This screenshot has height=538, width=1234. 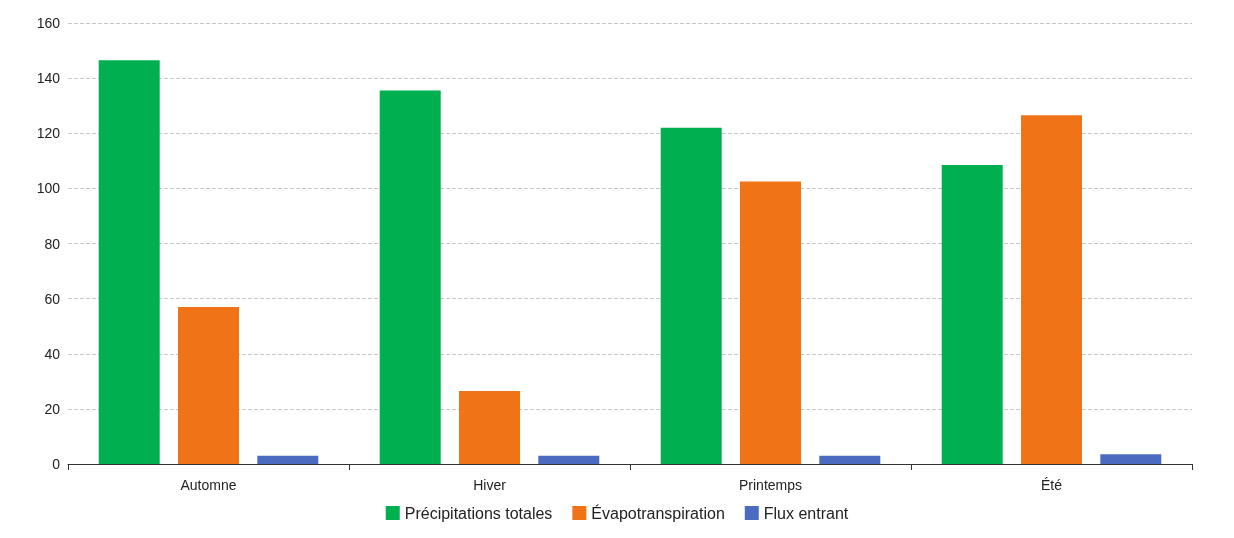 I want to click on legend-label: Évapotranspiration, so click(x=658, y=512).